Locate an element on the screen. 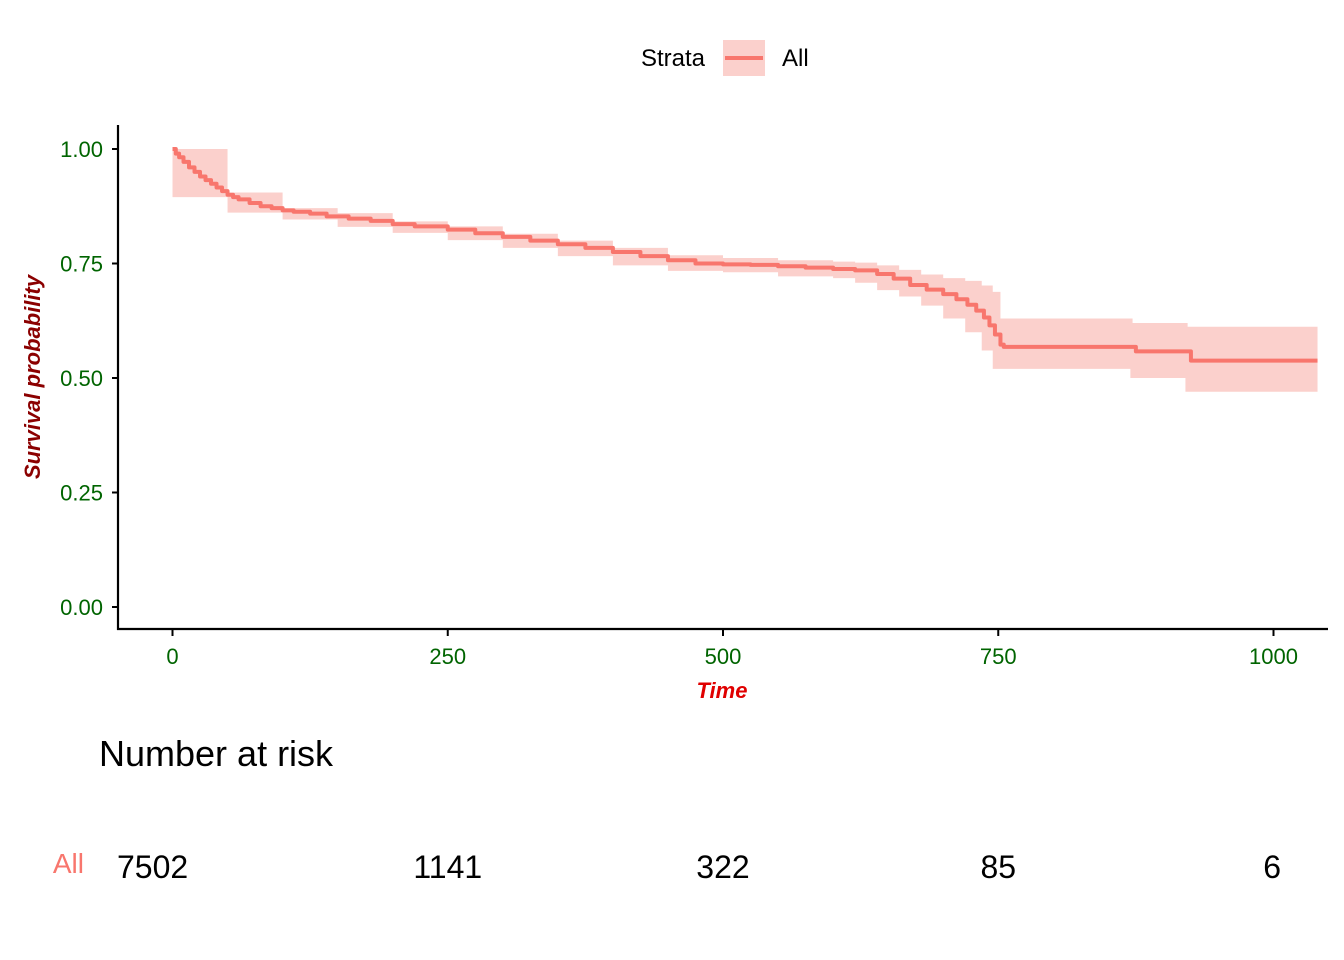  risk-table-values: 7502 1141 322 85 6 is located at coordinates (699, 867).